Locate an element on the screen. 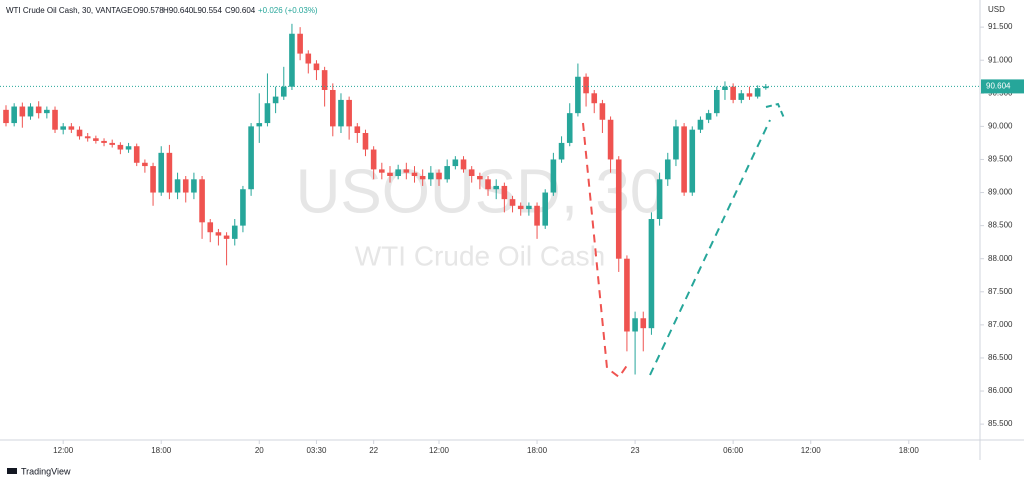  last-price-tag is located at coordinates (1002, 86).